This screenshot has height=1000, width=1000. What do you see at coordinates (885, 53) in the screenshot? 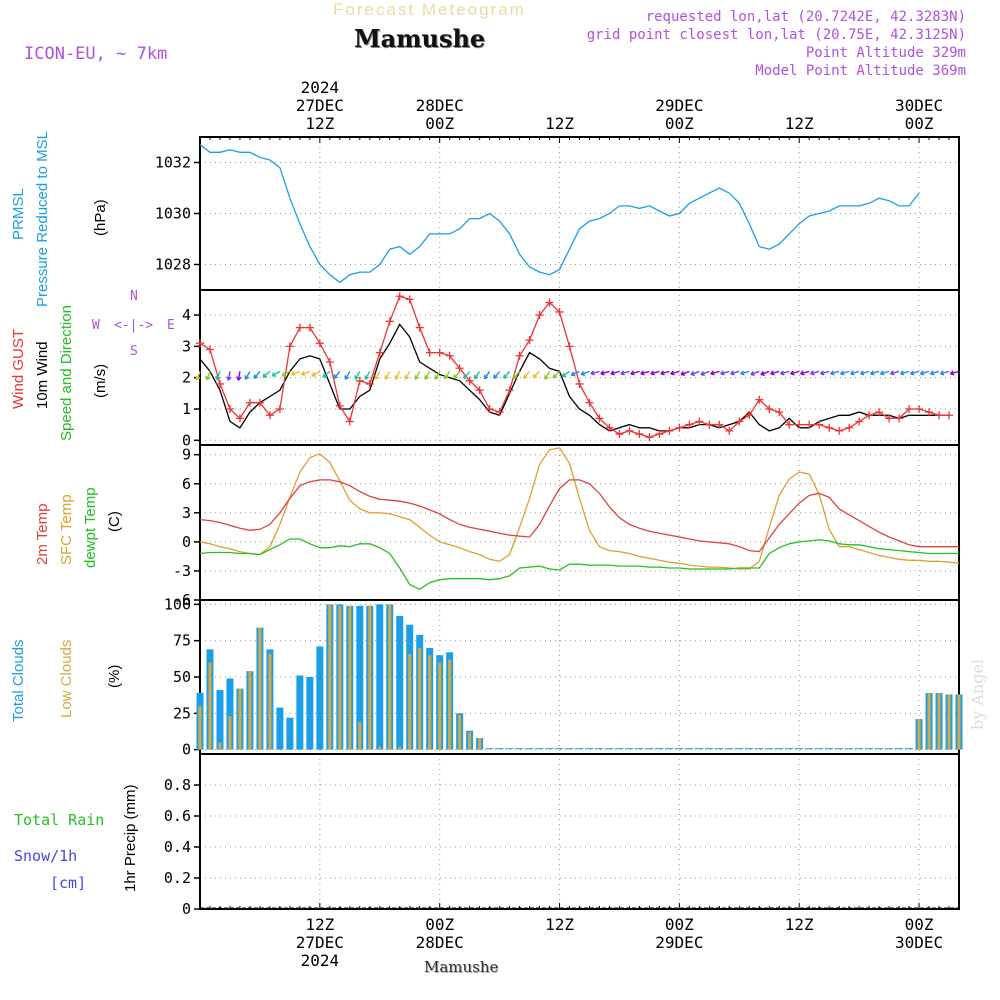
I see `point-altitude: Point Altitude 329m` at bounding box center [885, 53].